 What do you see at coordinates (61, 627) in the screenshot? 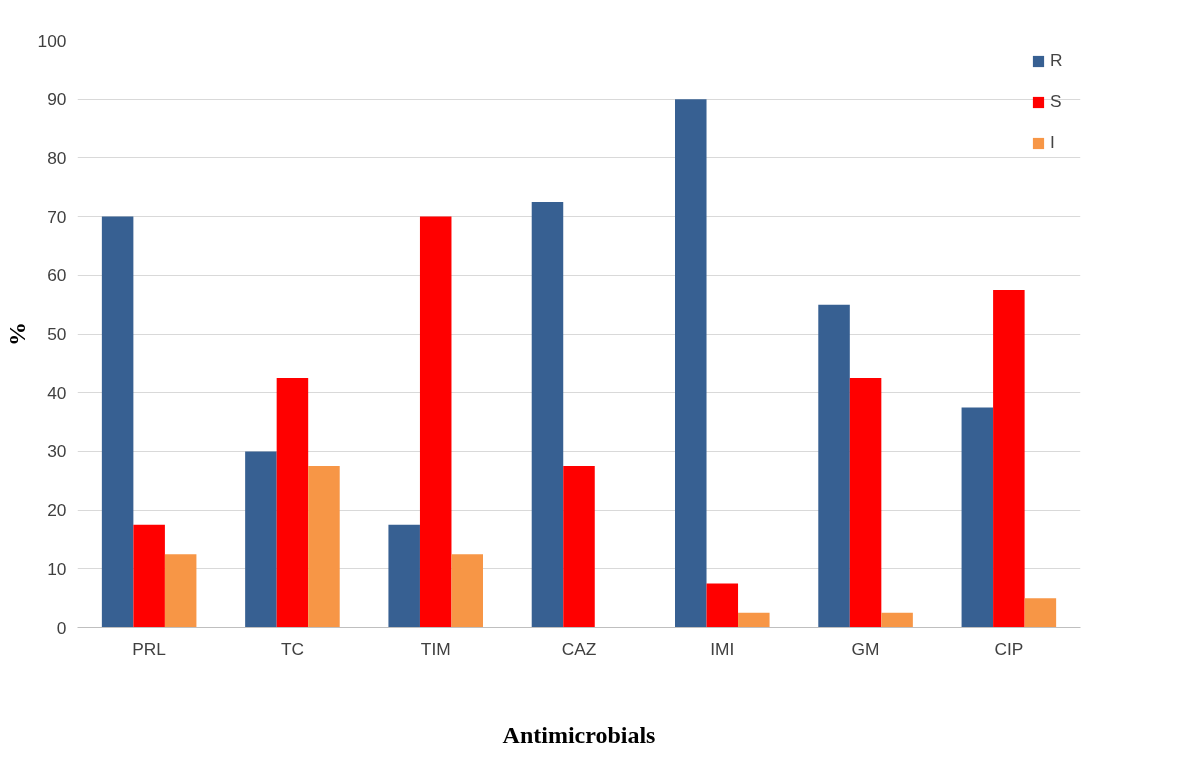
I see `y-tick-label: 0` at bounding box center [61, 627].